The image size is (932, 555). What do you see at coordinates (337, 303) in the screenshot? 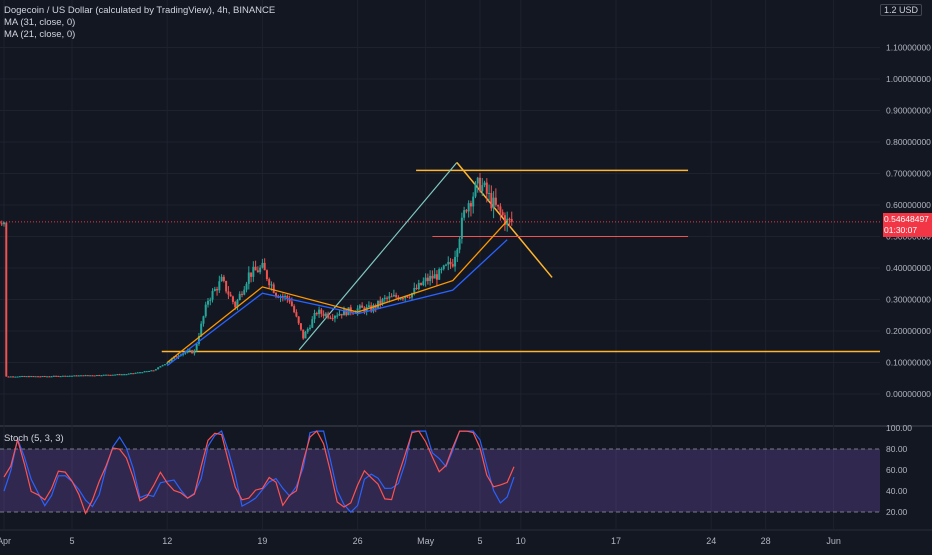
I see `ma31-line` at bounding box center [337, 303].